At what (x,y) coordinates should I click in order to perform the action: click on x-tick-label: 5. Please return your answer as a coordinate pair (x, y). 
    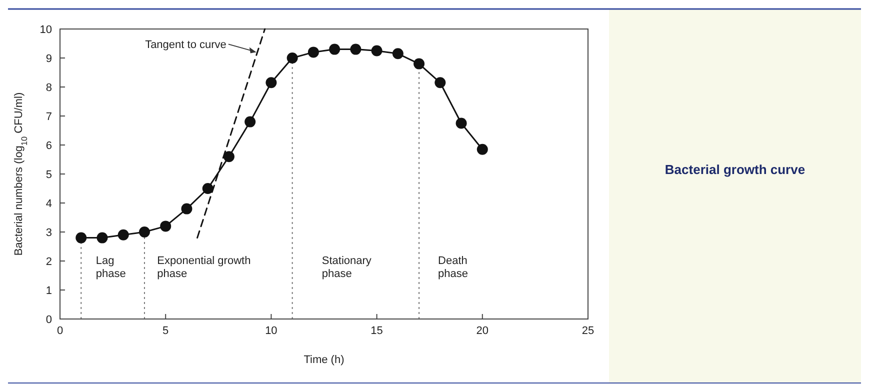
    Looking at the image, I should click on (165, 331).